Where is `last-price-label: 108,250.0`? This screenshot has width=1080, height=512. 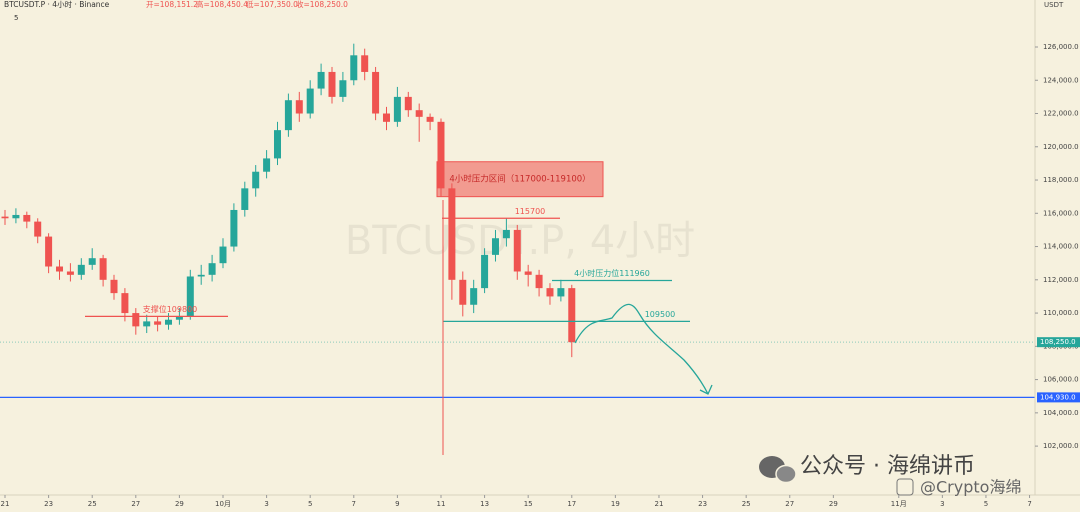 last-price-label: 108,250.0 is located at coordinates (1058, 342).